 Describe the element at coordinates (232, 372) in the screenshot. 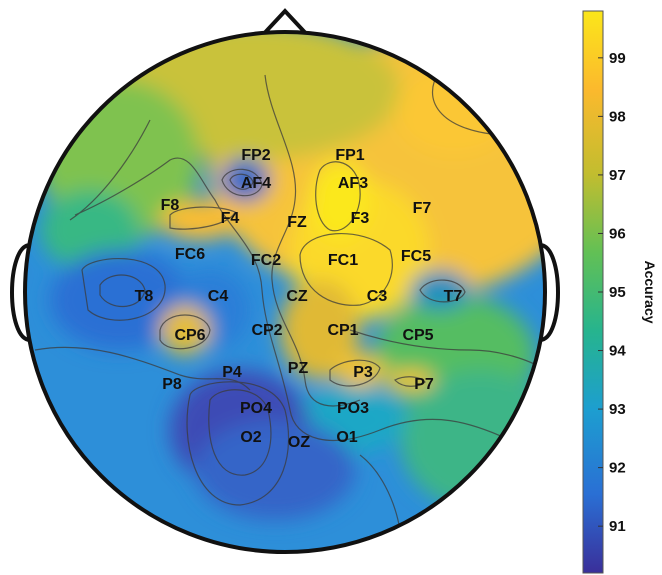

I see `electrode-label-p4: P4` at that location.